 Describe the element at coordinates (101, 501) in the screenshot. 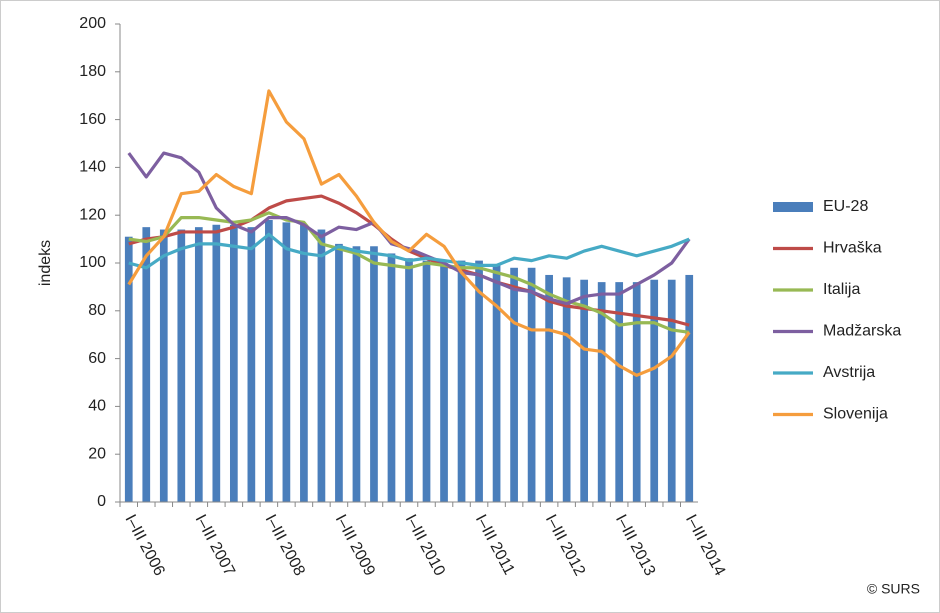

I see `y-tick-label: 0` at that location.